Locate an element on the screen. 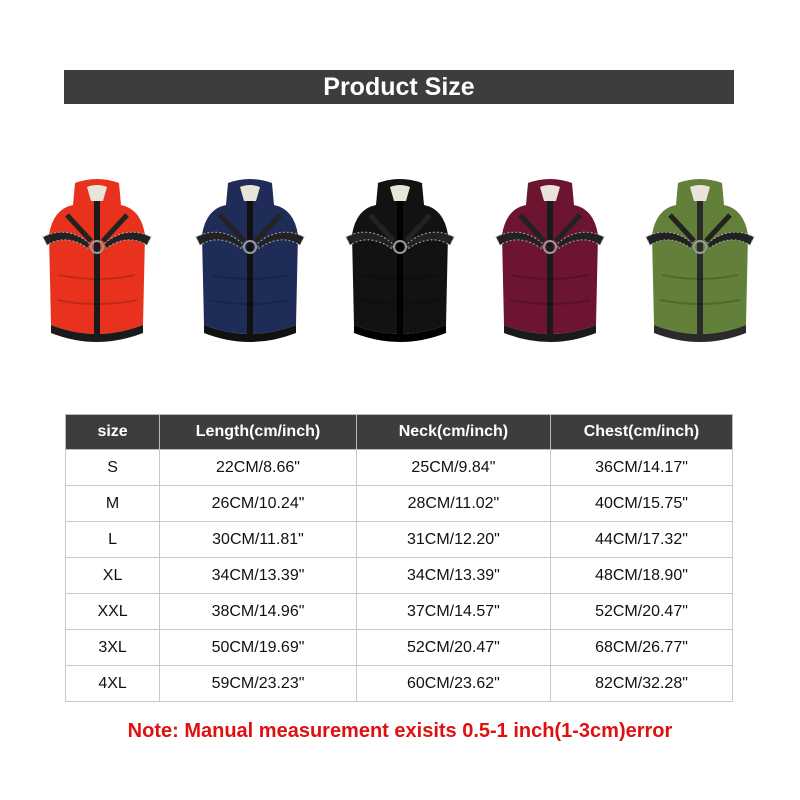 The width and height of the screenshot is (800, 800). table-row: 4XL 59CM/23.23" 60CM/23.62" 82CM/32.28" is located at coordinates (399, 683).